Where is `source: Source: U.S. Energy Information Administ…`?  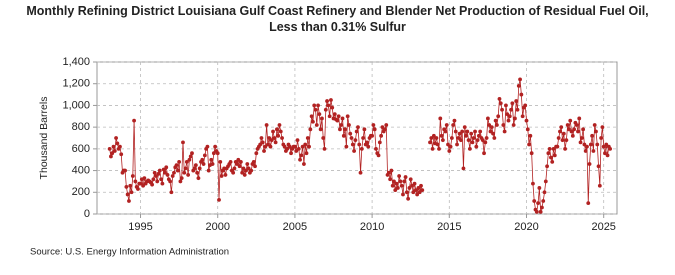
source: Source: U.S. Energy Information Administ… is located at coordinates (129, 252).